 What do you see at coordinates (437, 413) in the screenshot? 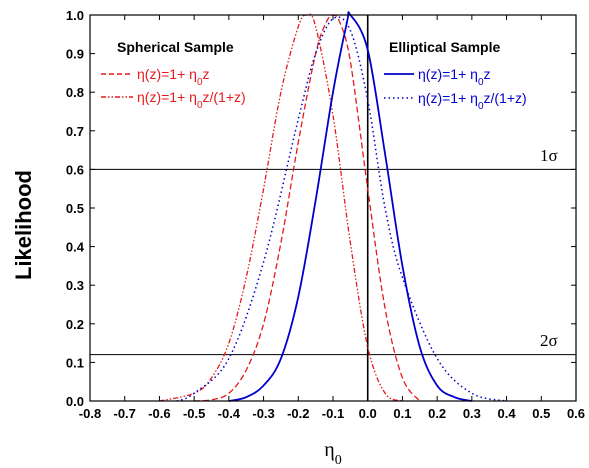
I see `x-tick-label: 0.2` at bounding box center [437, 413].